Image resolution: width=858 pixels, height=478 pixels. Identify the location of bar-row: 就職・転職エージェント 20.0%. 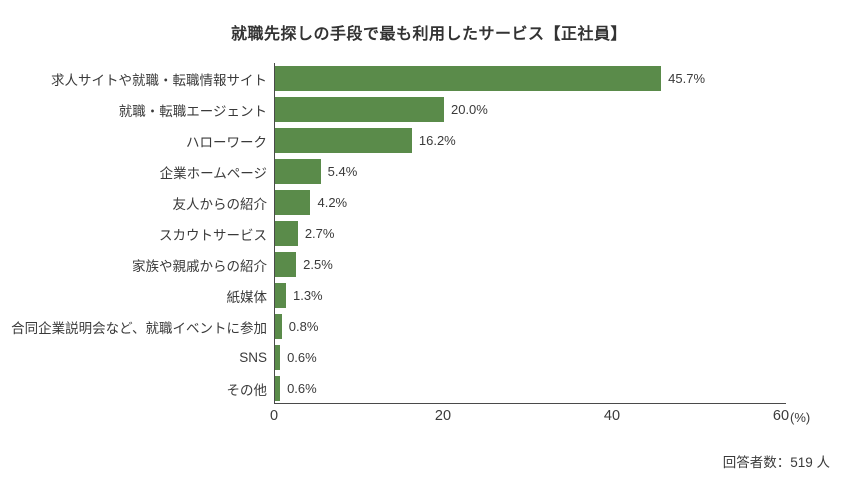
(395, 109).